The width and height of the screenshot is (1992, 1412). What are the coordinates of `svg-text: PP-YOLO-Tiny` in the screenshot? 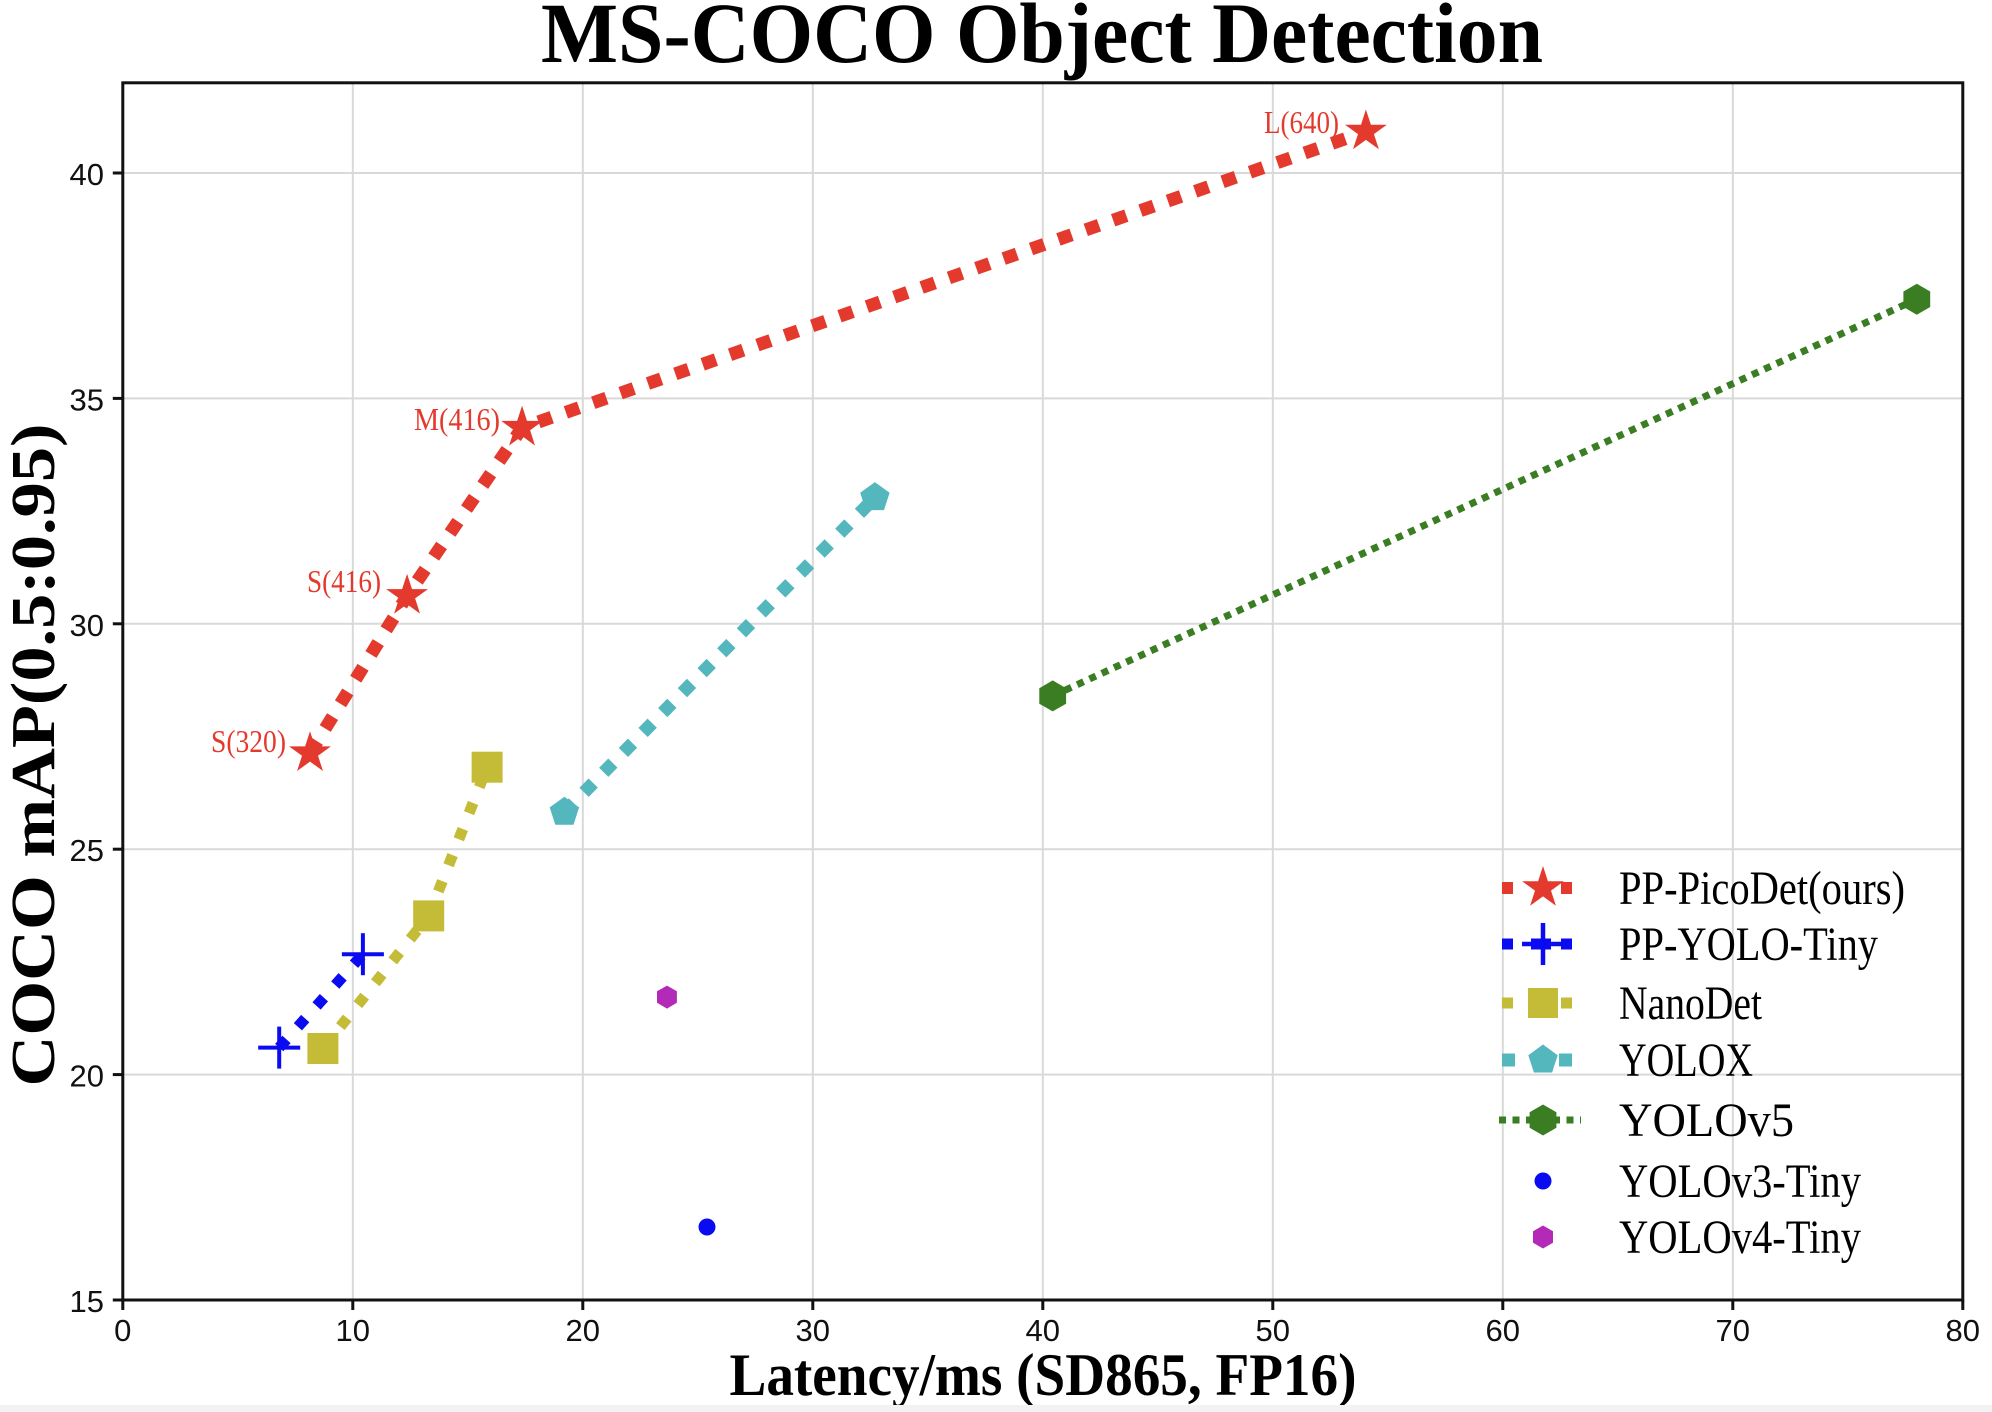 It's located at (1748, 944).